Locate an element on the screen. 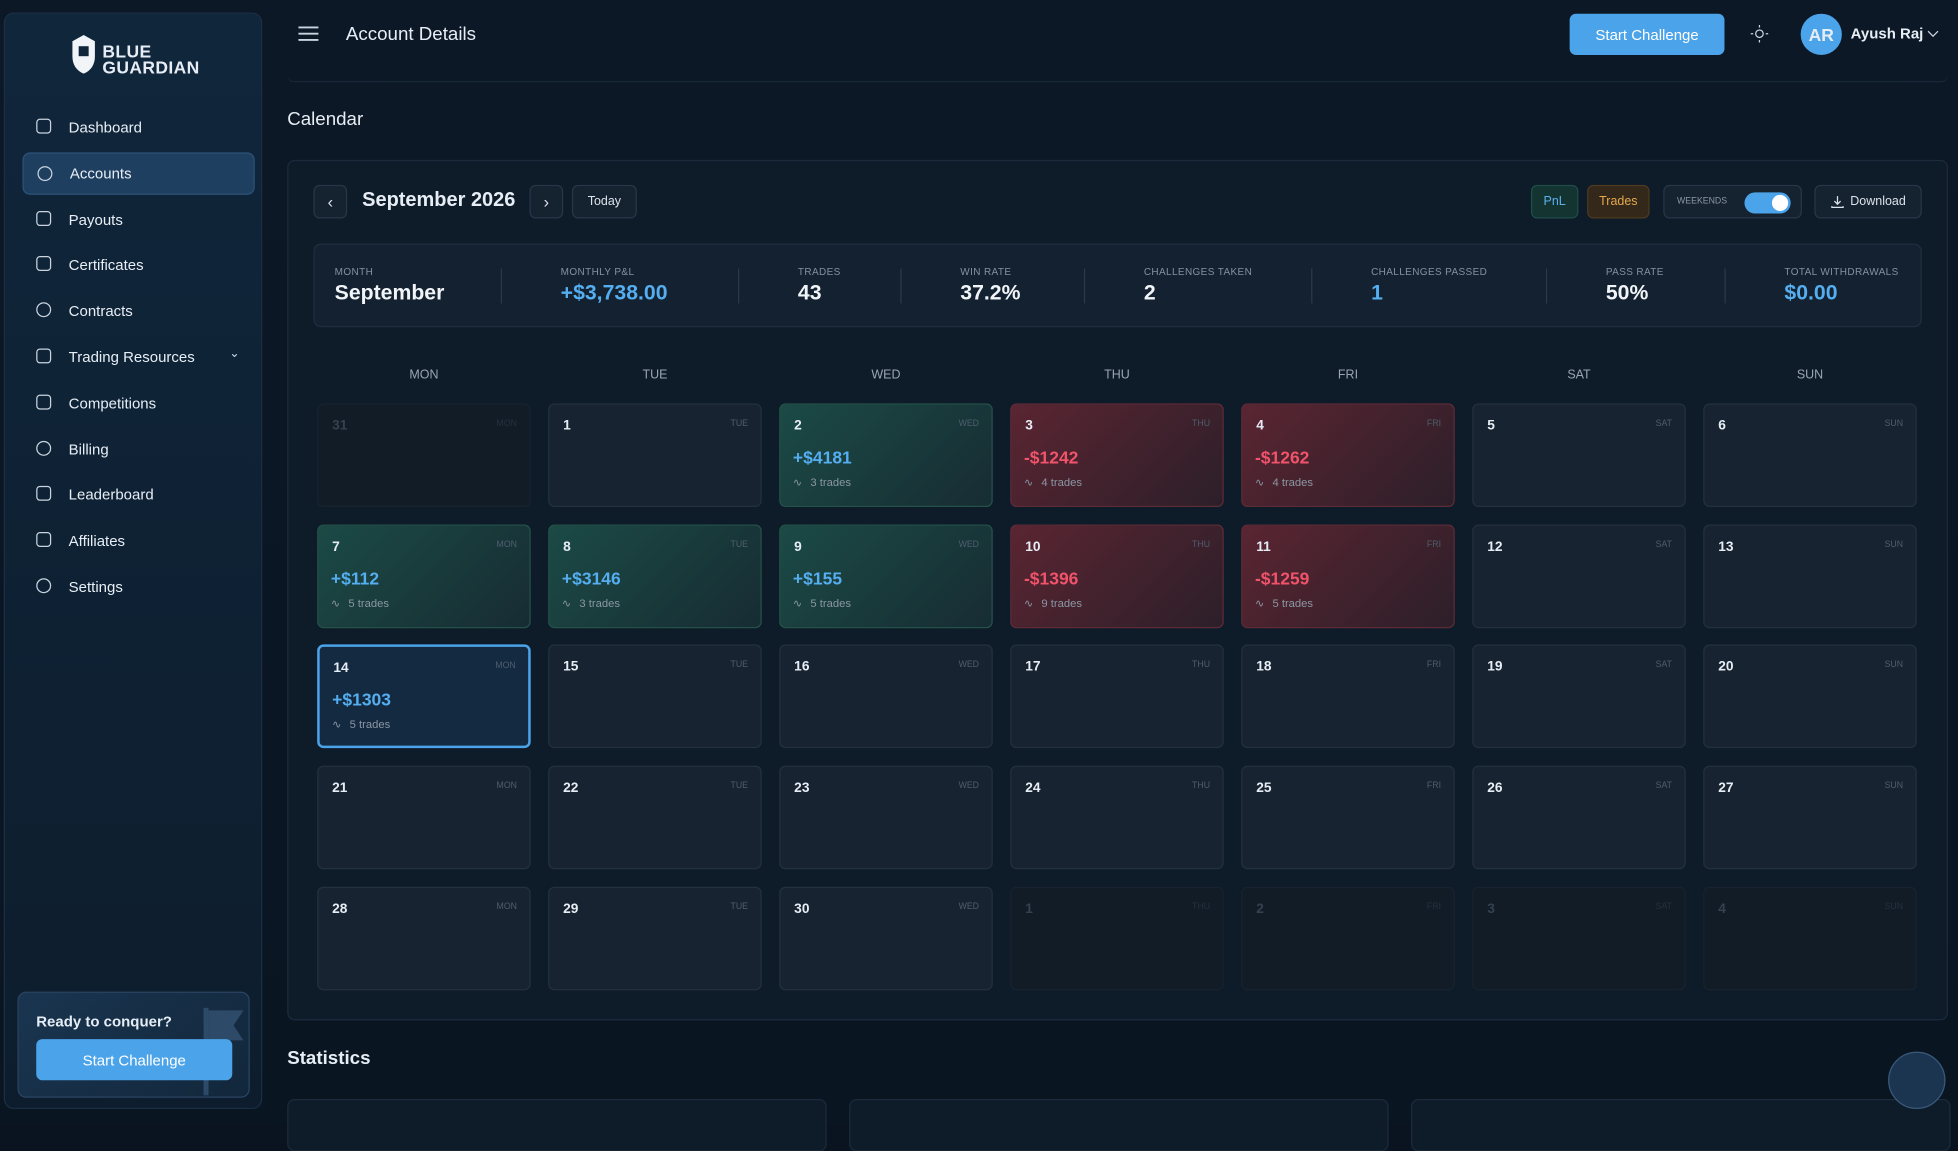 The width and height of the screenshot is (1958, 1151). day-pnl: +$3146 is located at coordinates (591, 577).